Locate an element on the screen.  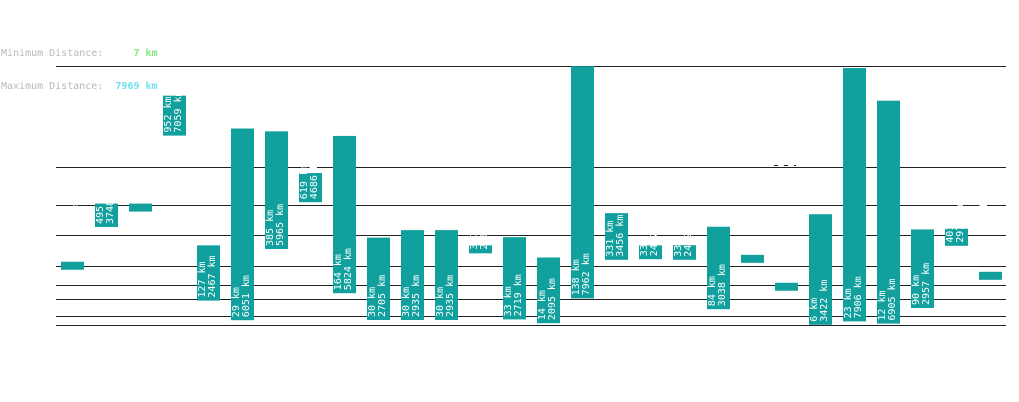
bar-6-high-label: 5965 km is located at coordinates (280, 225).